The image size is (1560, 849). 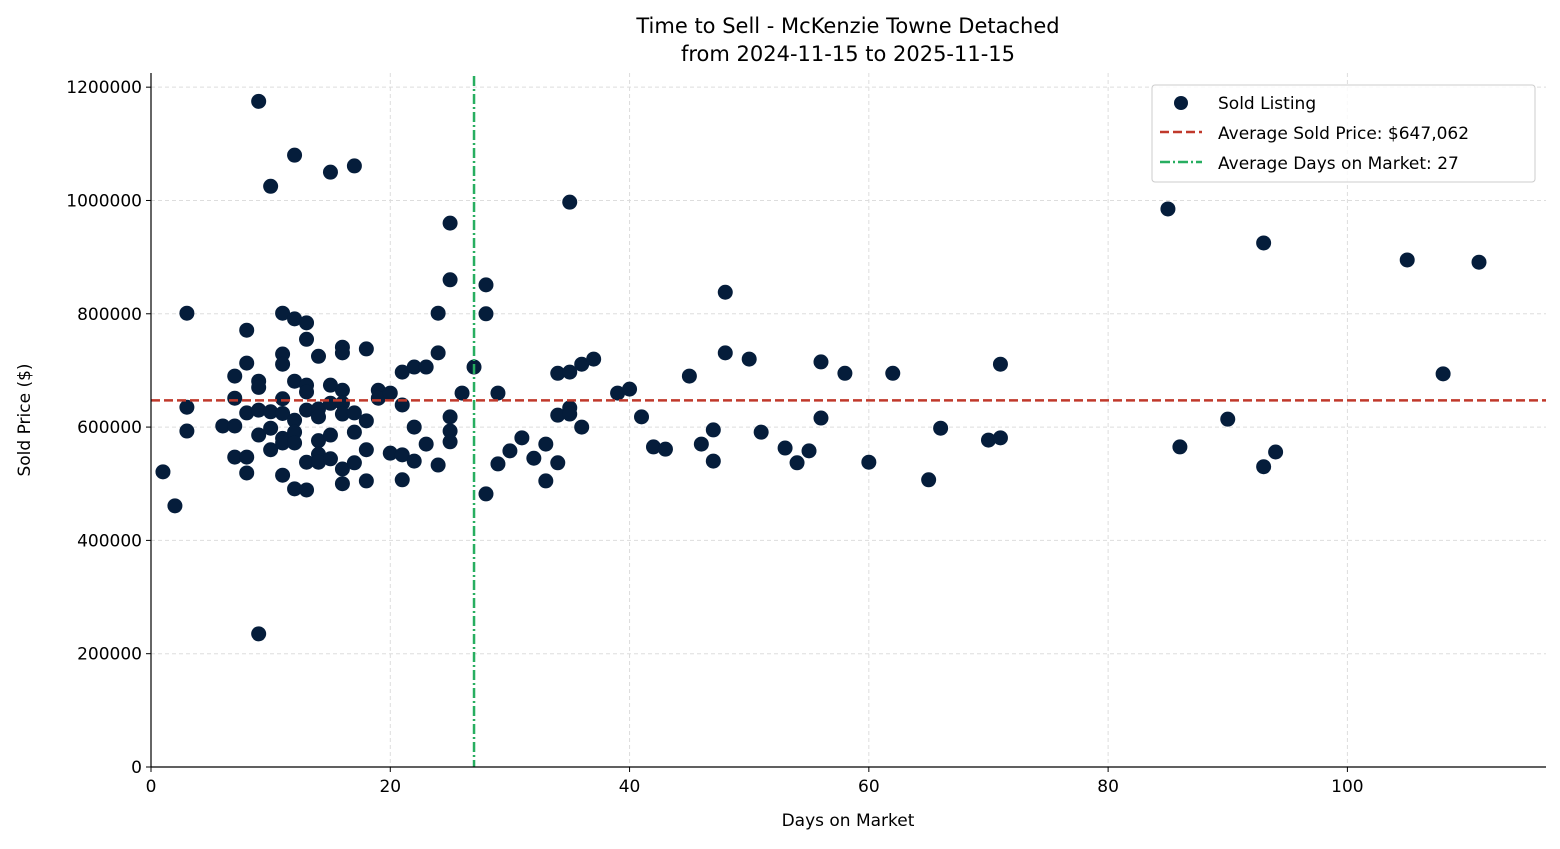 I want to click on y-tick-label: 1200000, so click(x=104, y=88).